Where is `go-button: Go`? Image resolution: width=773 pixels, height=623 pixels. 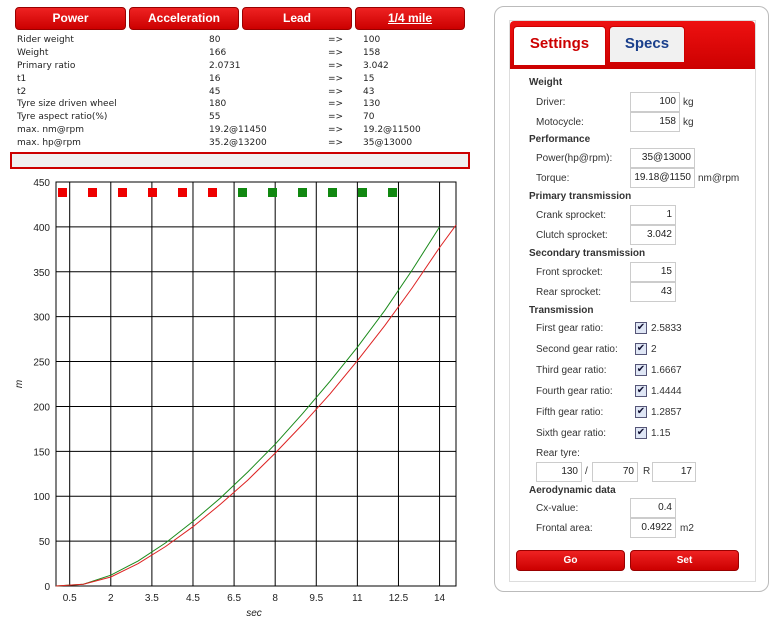 go-button: Go is located at coordinates (570, 560).